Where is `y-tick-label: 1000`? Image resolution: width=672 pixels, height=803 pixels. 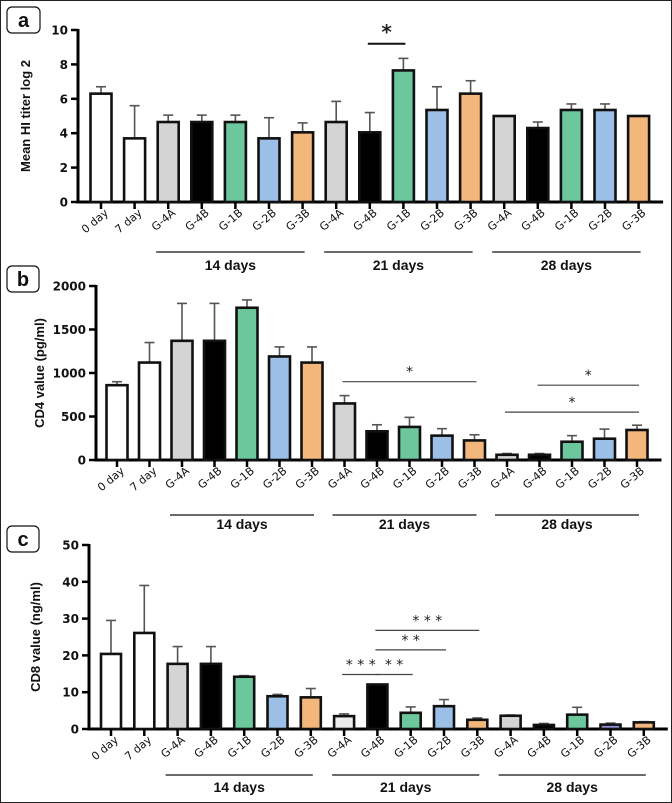
y-tick-label: 1000 is located at coordinates (69, 374).